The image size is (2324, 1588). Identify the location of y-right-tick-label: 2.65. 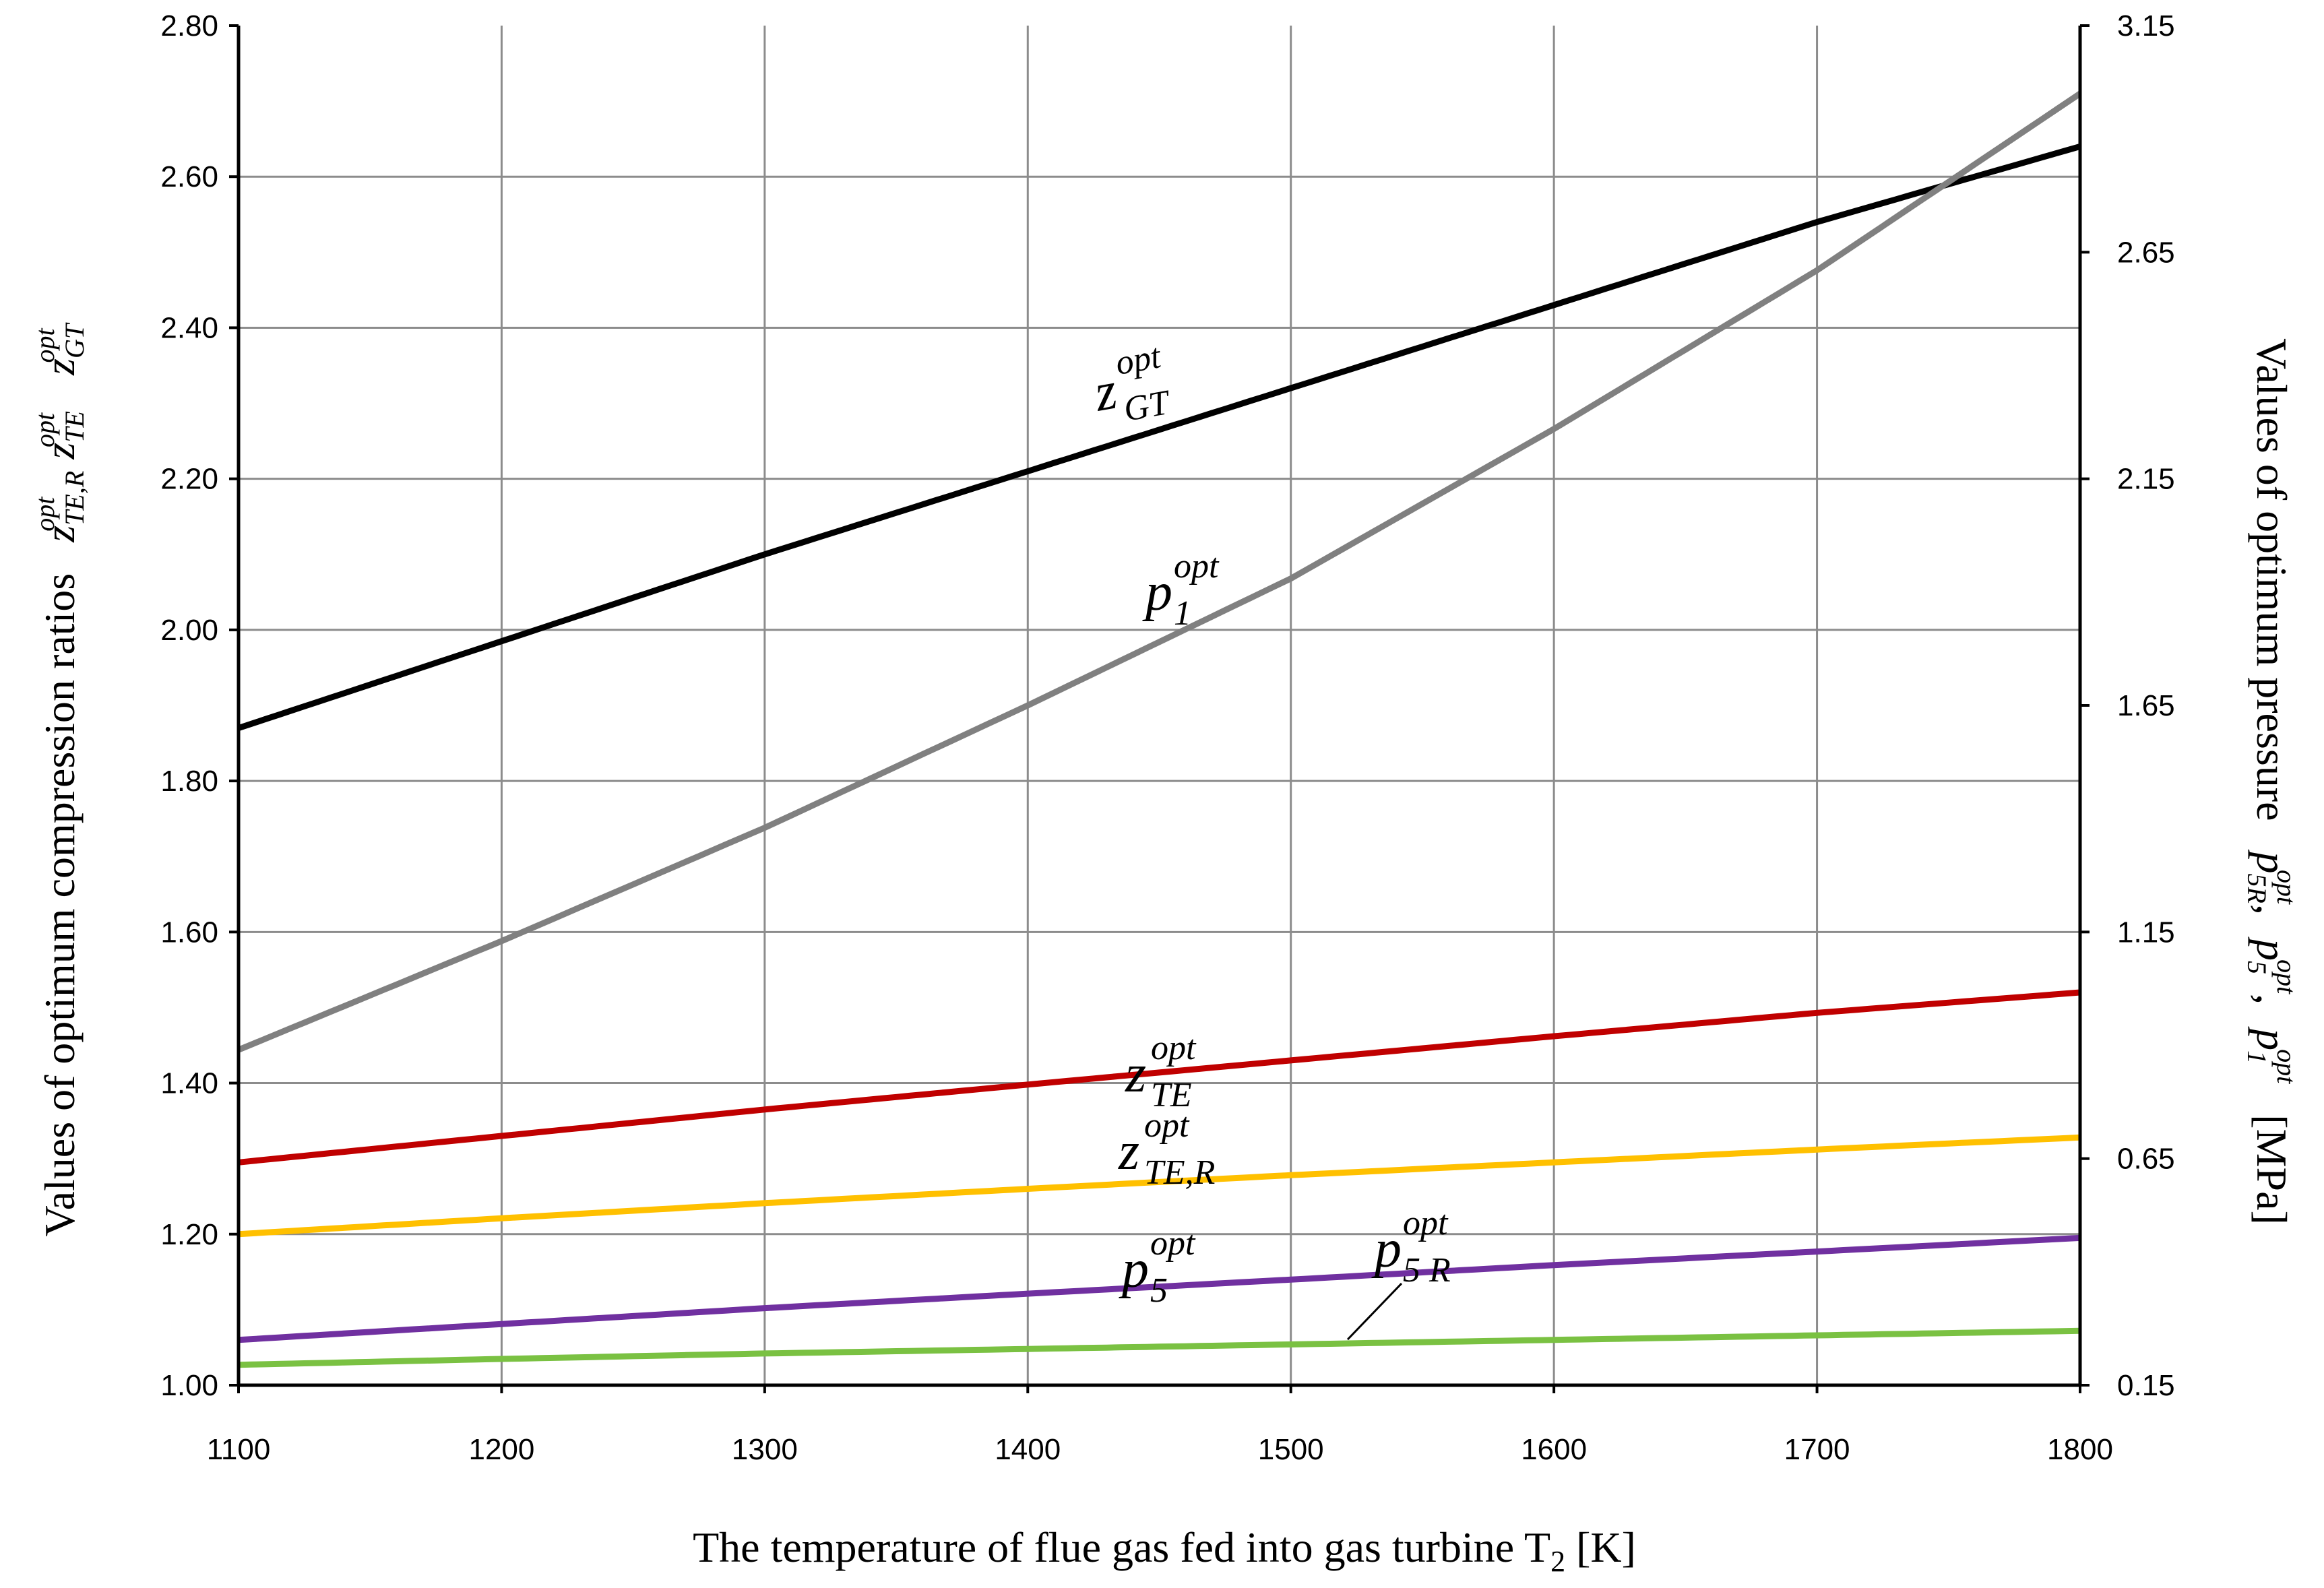
(2146, 253).